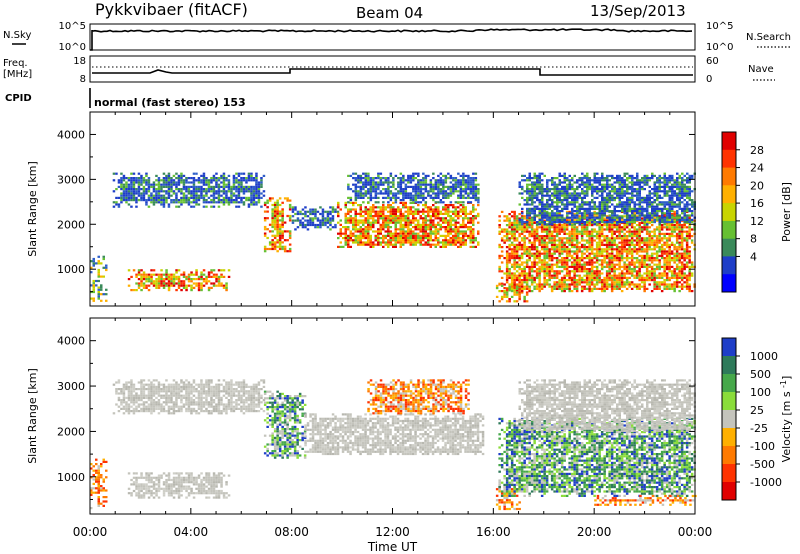  What do you see at coordinates (171, 9) in the screenshot?
I see `station-title: Pykkvibaer (fitACF)` at bounding box center [171, 9].